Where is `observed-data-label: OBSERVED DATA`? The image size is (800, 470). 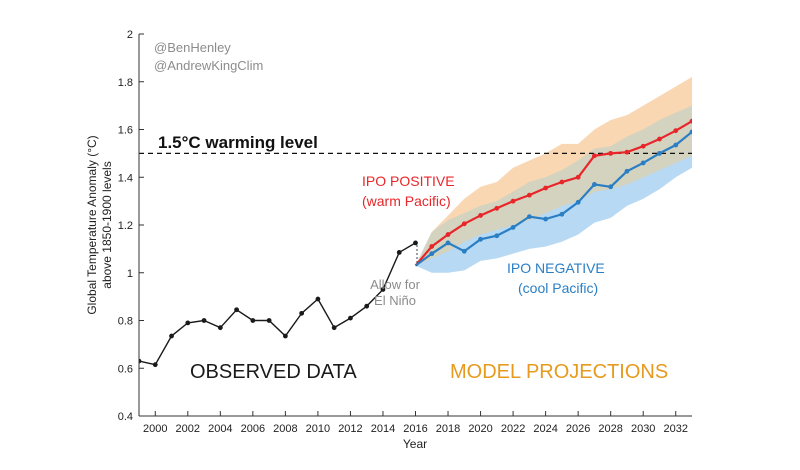 observed-data-label: OBSERVED DATA is located at coordinates (273, 372).